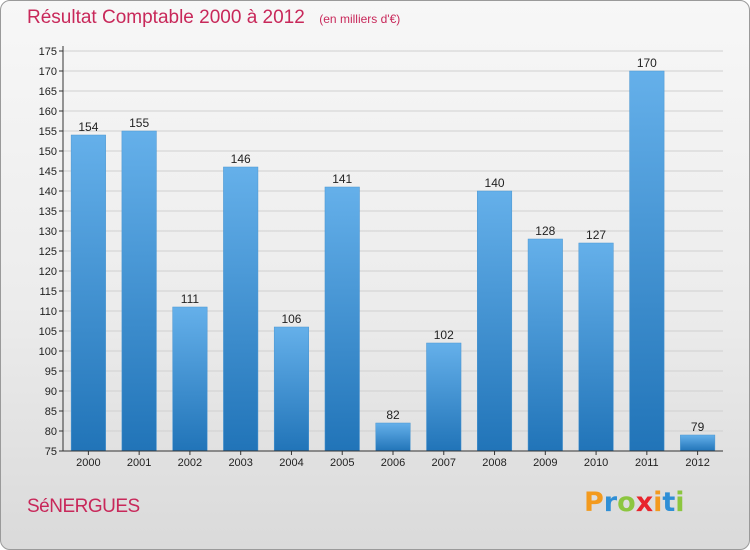 The image size is (750, 550). Describe the element at coordinates (647, 63) in the screenshot. I see `bar-value-label: 170` at that location.